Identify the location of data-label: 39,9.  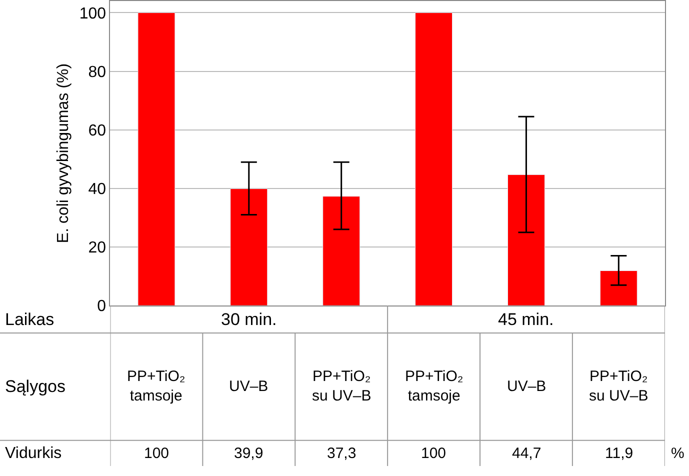
(249, 453).